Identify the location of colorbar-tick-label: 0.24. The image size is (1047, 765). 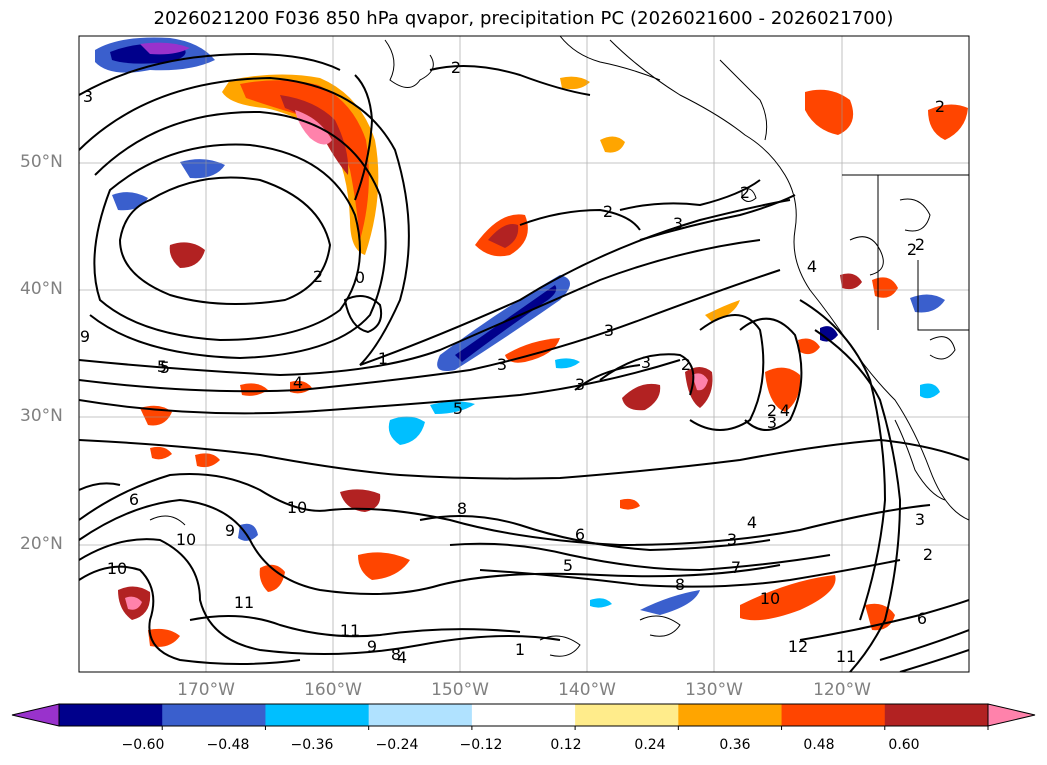
(650, 745).